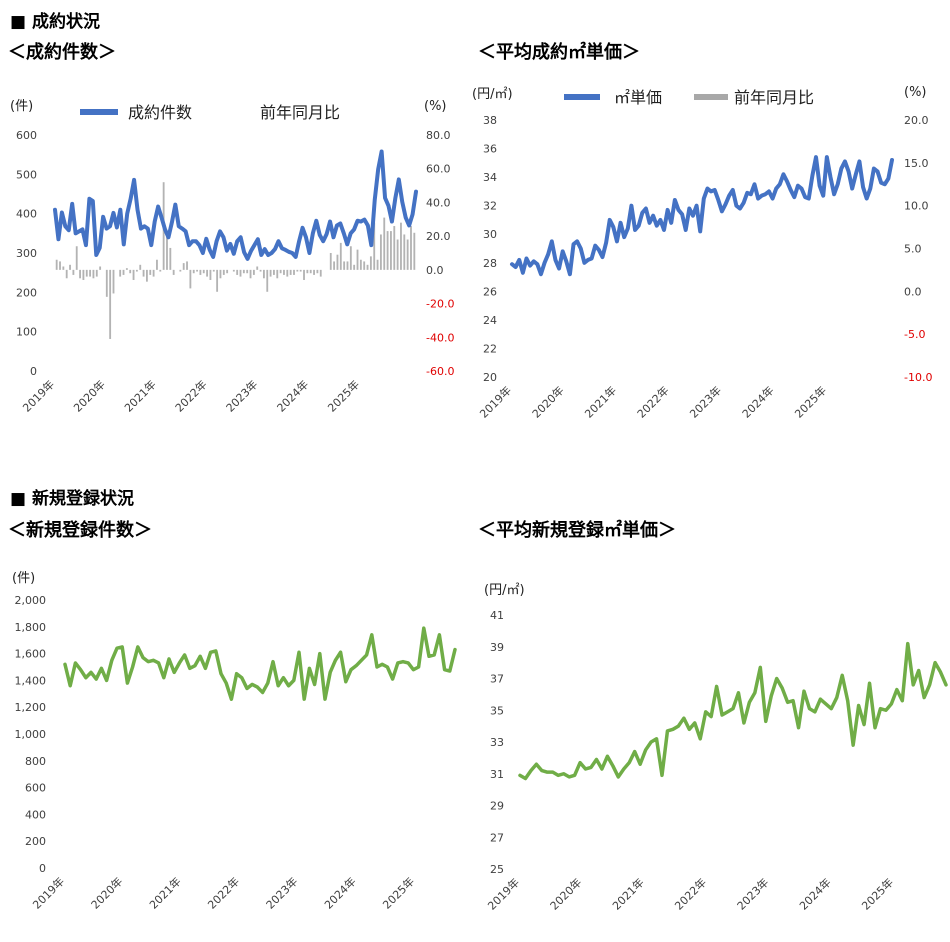  I want to click on chart-title-new-listing-unit-price: ＜平均新規登録㎡単価＞, so click(577, 530).